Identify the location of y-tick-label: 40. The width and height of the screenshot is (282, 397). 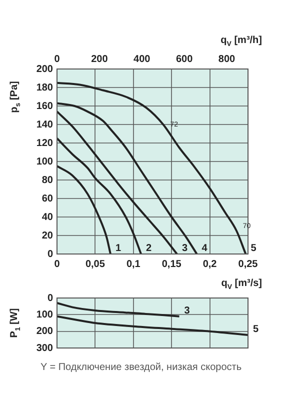
(48, 217).